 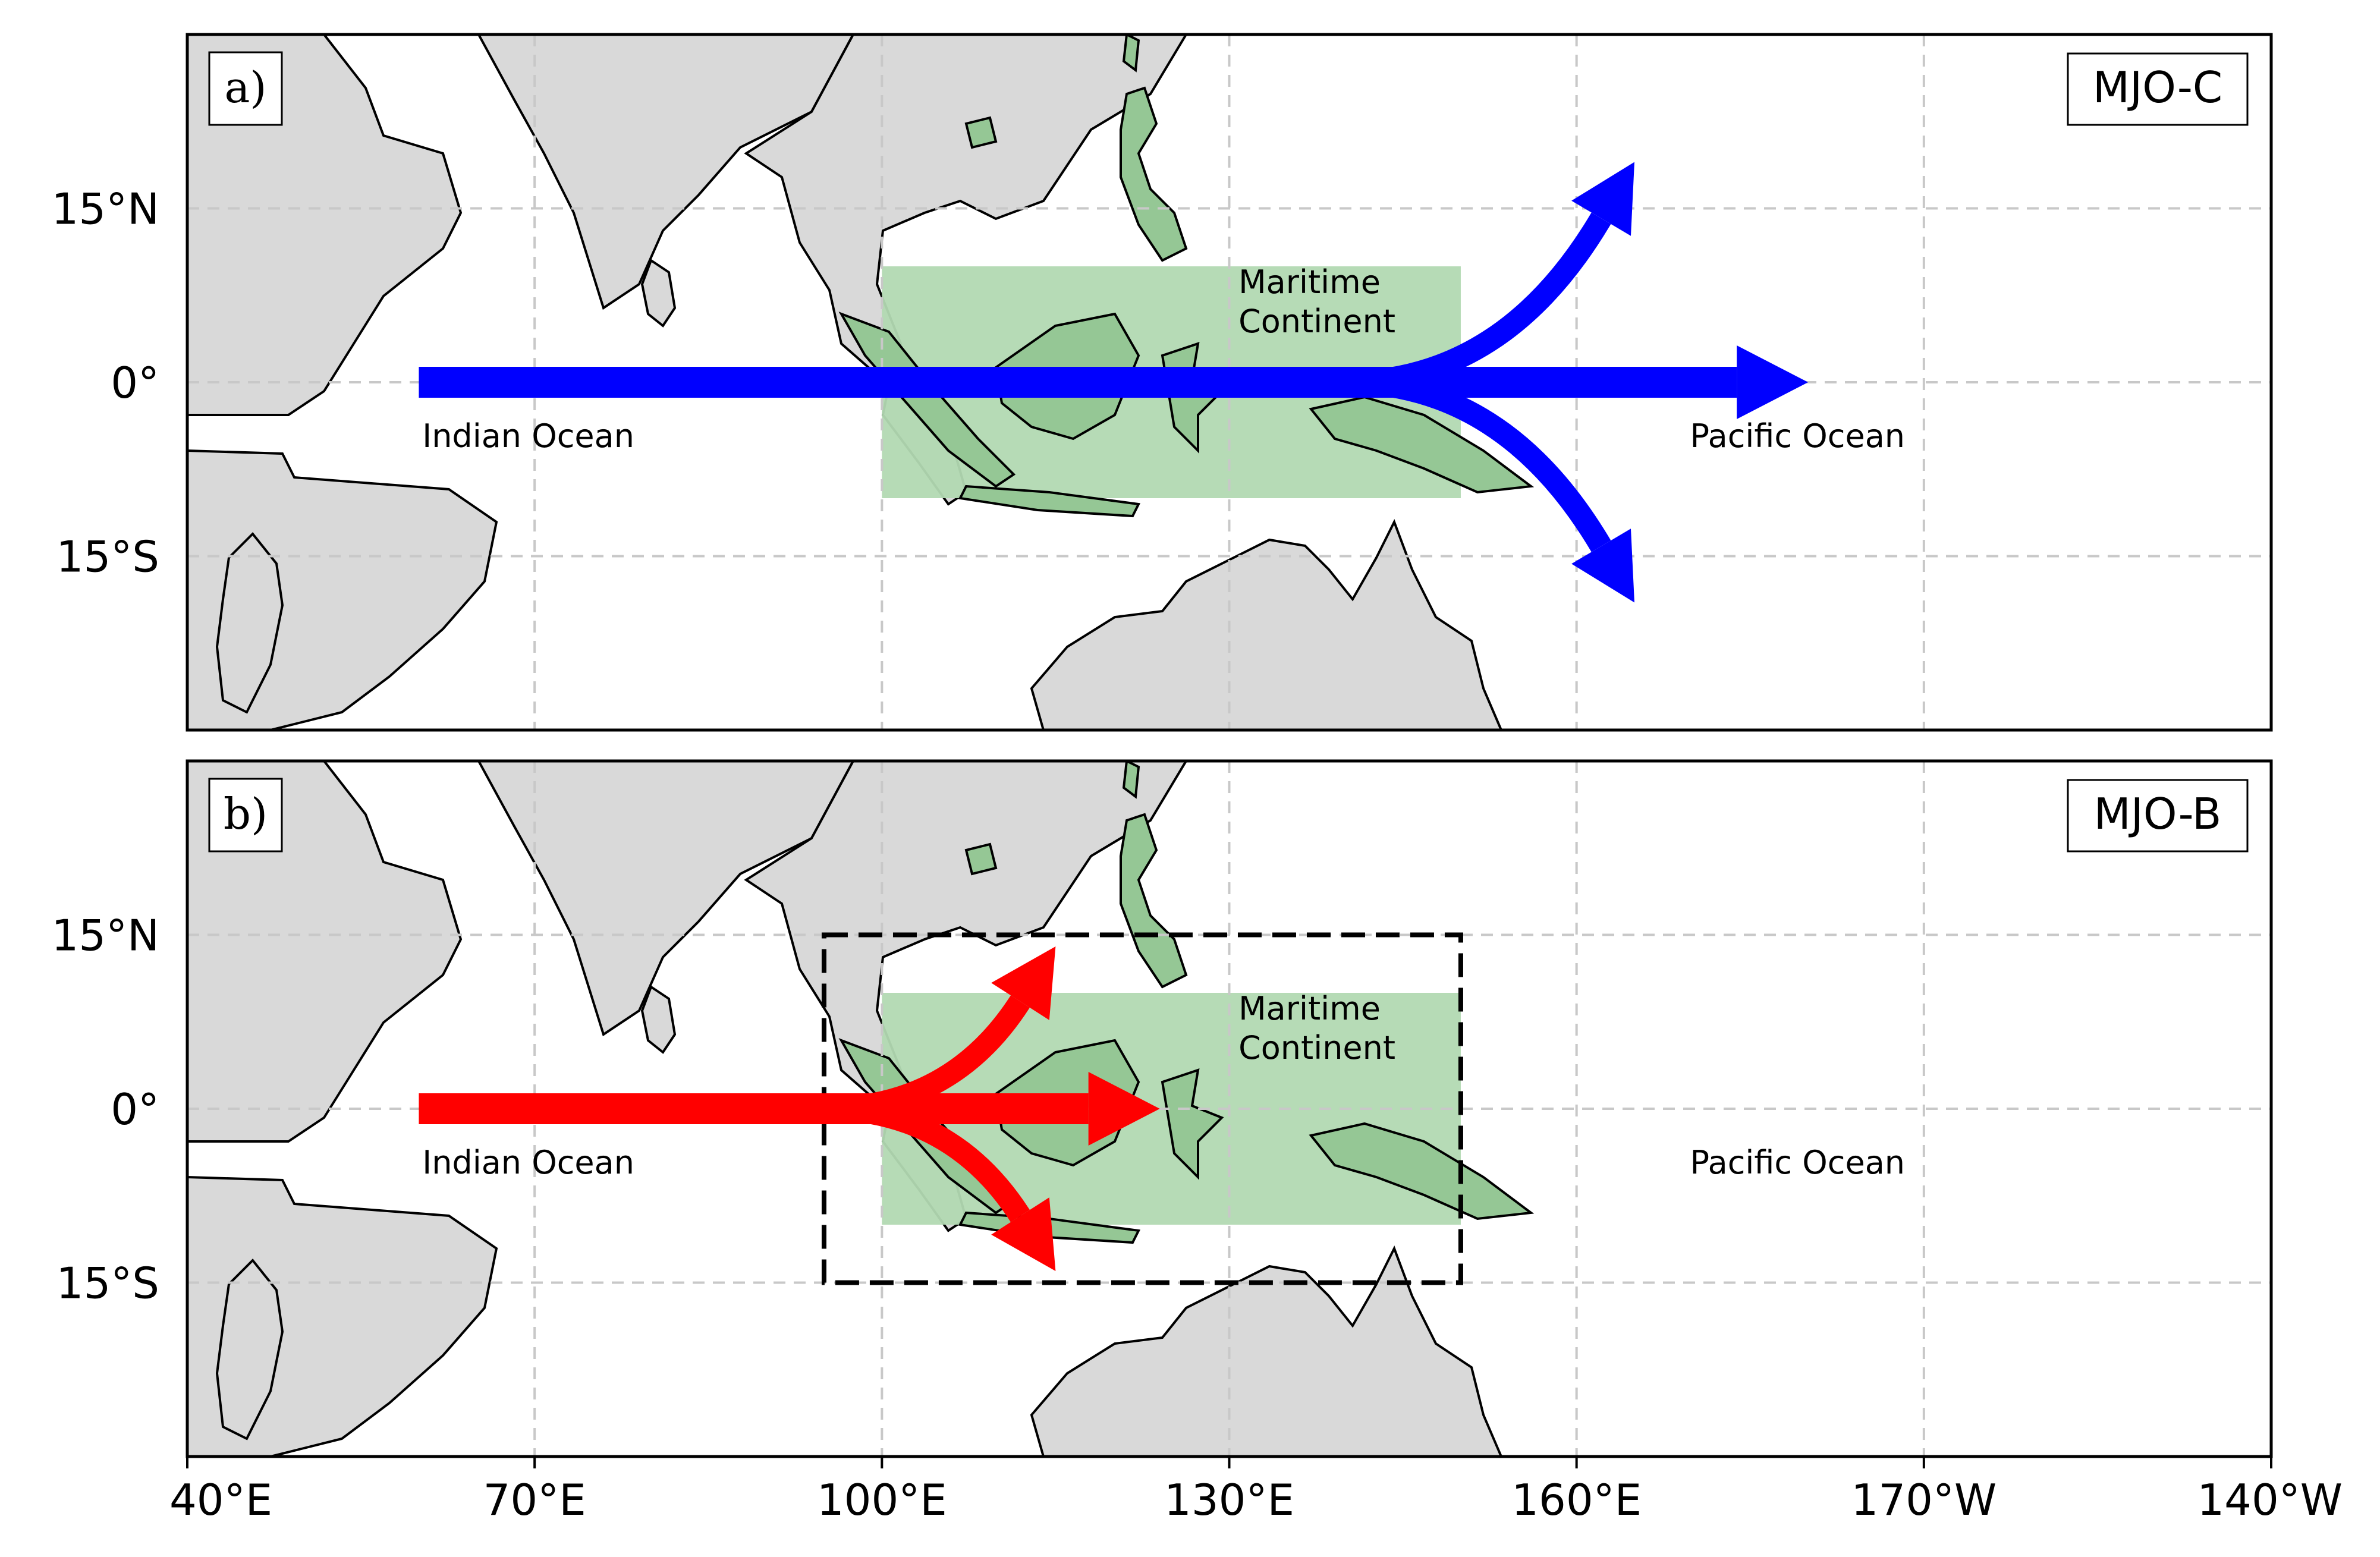 What do you see at coordinates (1924, 1500) in the screenshot?
I see `lon-tick-label: 170°W` at bounding box center [1924, 1500].